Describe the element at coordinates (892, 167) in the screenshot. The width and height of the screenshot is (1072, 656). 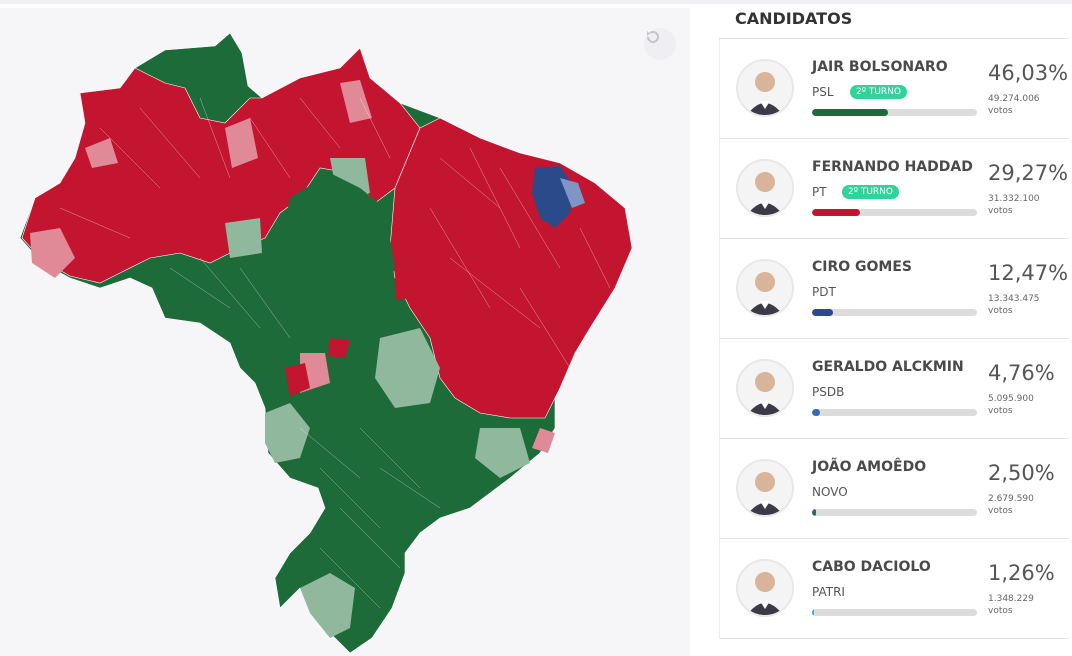
I see `candidate-name: FERNANDO HADDAD` at that location.